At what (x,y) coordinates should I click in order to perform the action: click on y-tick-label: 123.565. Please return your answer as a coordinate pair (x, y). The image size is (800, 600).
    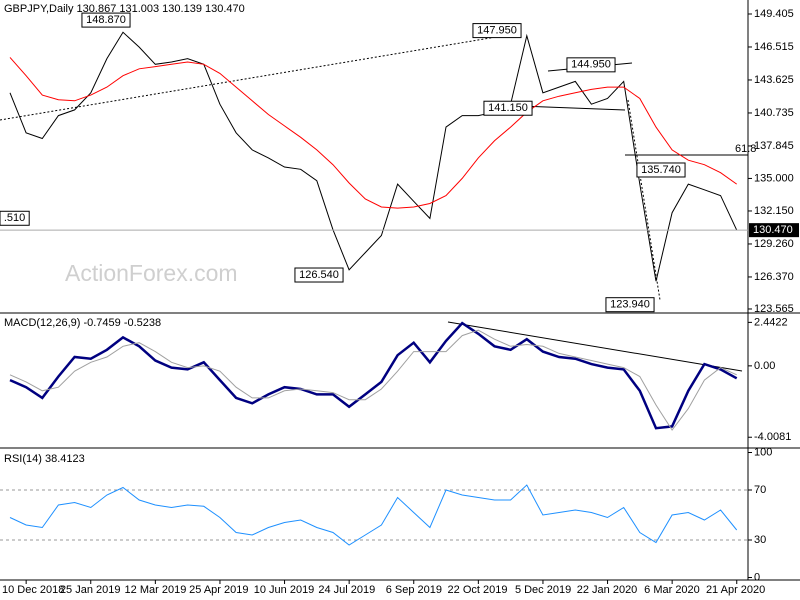
    Looking at the image, I should click on (774, 309).